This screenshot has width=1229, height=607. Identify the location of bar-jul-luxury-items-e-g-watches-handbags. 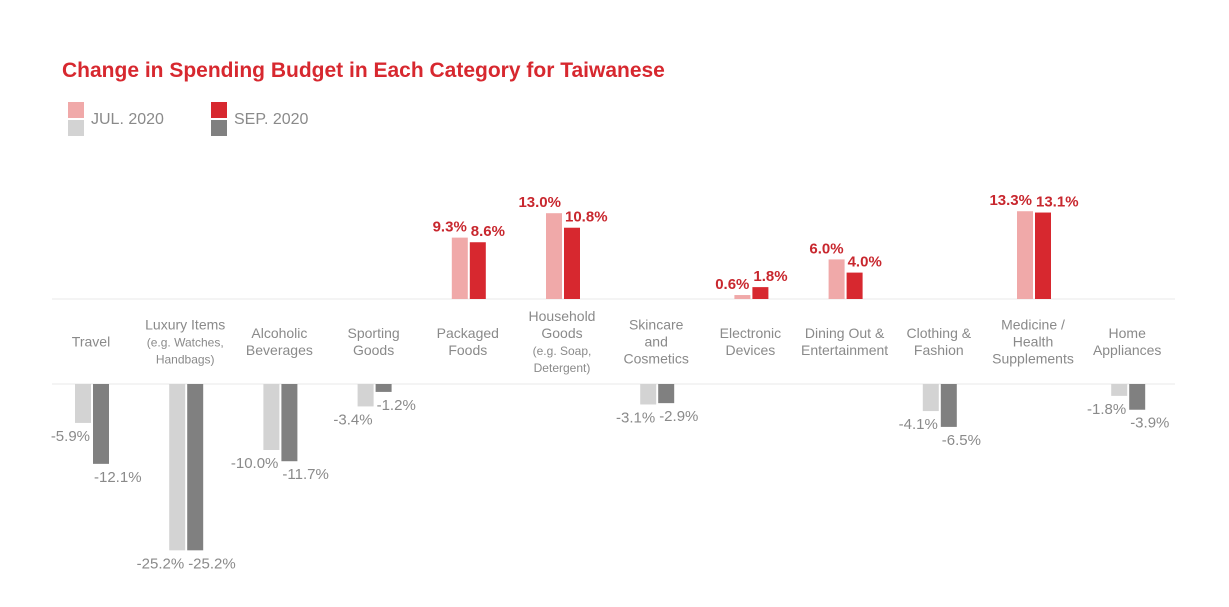
(177, 467).